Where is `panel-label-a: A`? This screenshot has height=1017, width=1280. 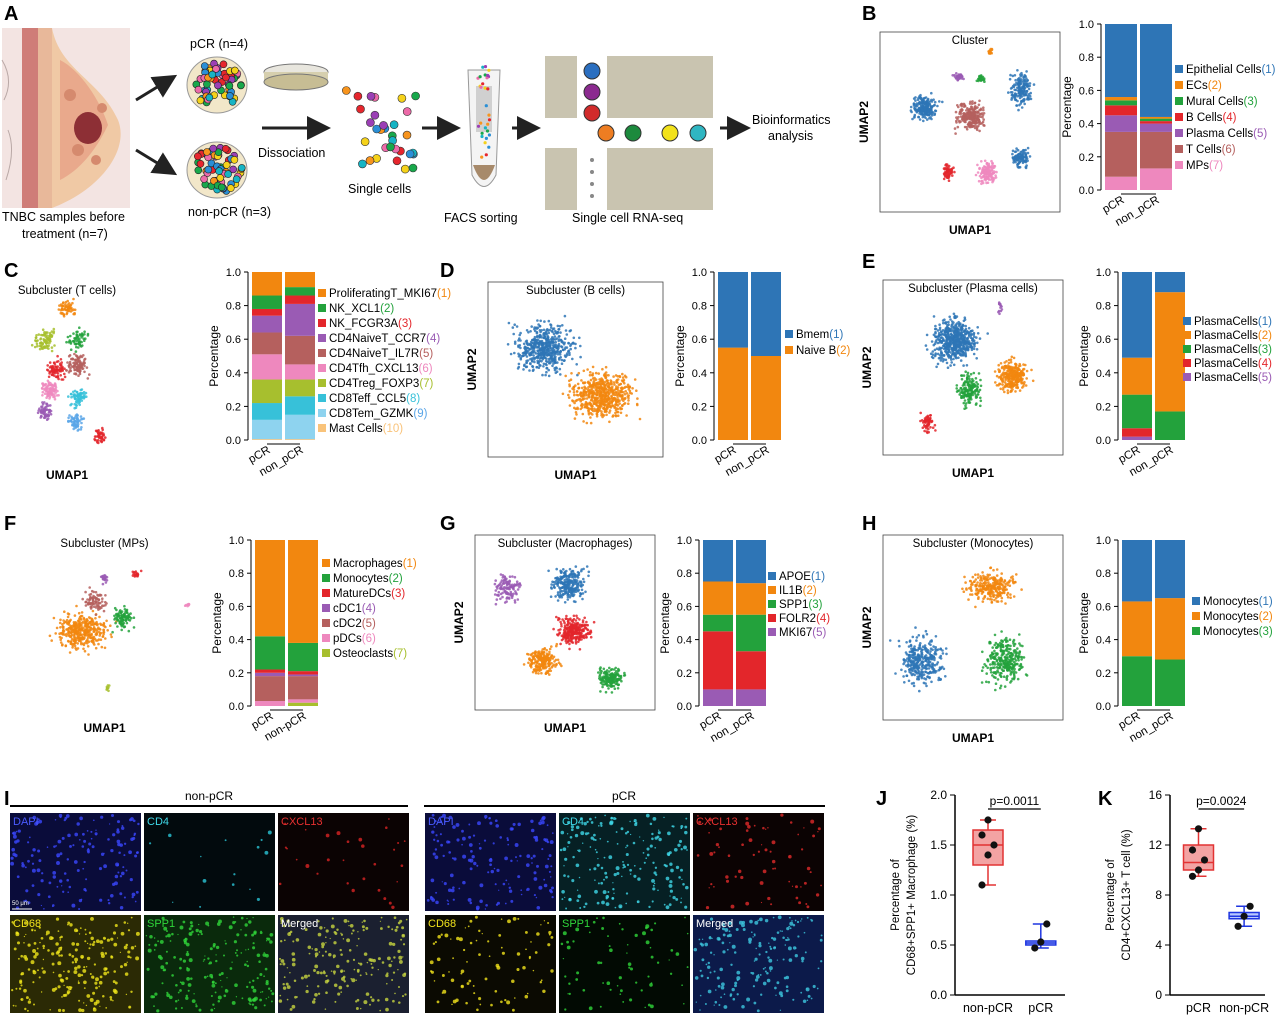 panel-label-a: A is located at coordinates (11, 14).